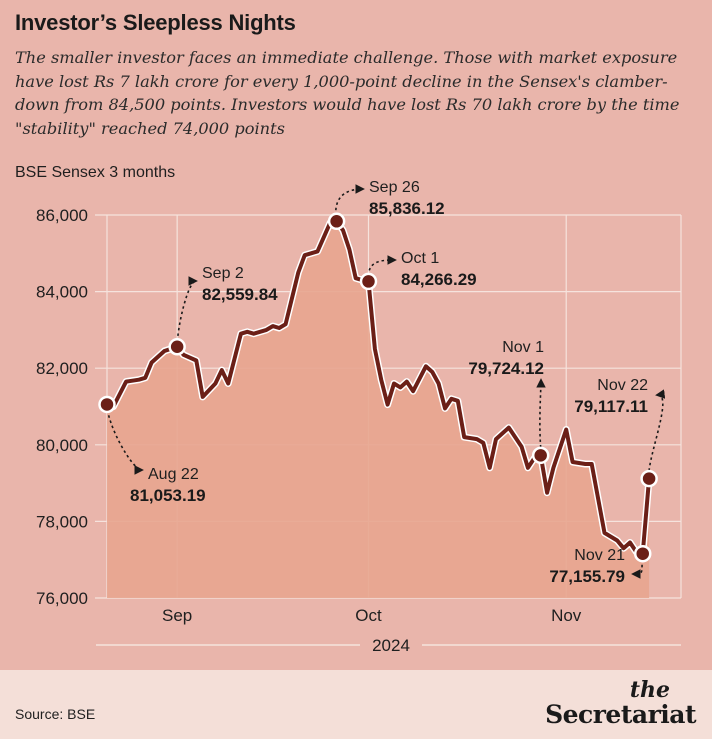 The width and height of the screenshot is (712, 739). Describe the element at coordinates (95, 172) in the screenshot. I see `y-axis-label: BSE Sensex 3 months` at that location.